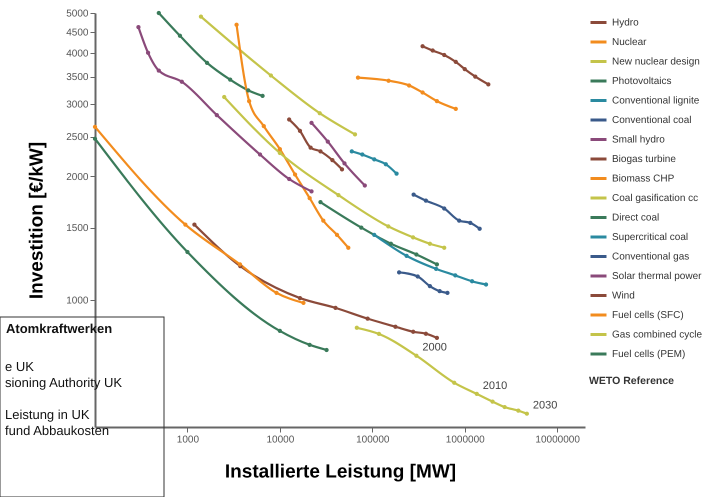 Image resolution: width=712 pixels, height=497 pixels. Describe the element at coordinates (373, 440) in the screenshot. I see `x-tick-label: 100000` at that location.